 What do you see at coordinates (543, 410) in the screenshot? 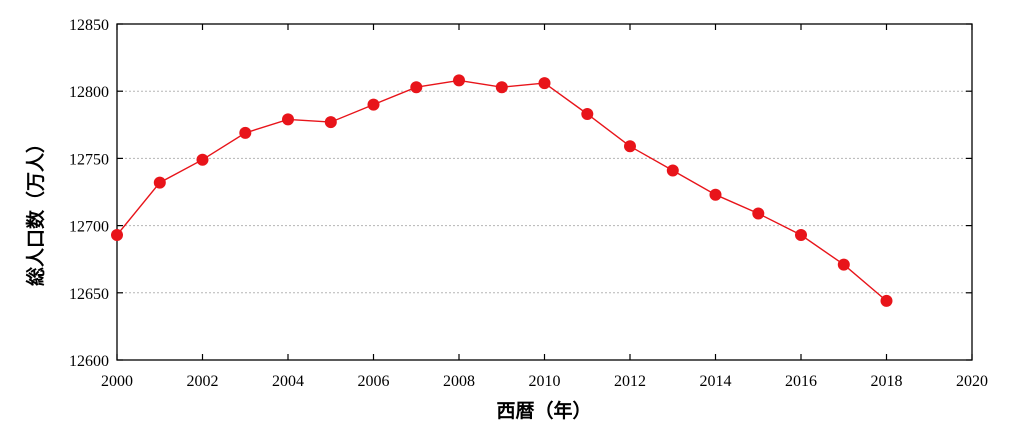
I see `x-axis-label: 西暦（年）` at bounding box center [543, 410].